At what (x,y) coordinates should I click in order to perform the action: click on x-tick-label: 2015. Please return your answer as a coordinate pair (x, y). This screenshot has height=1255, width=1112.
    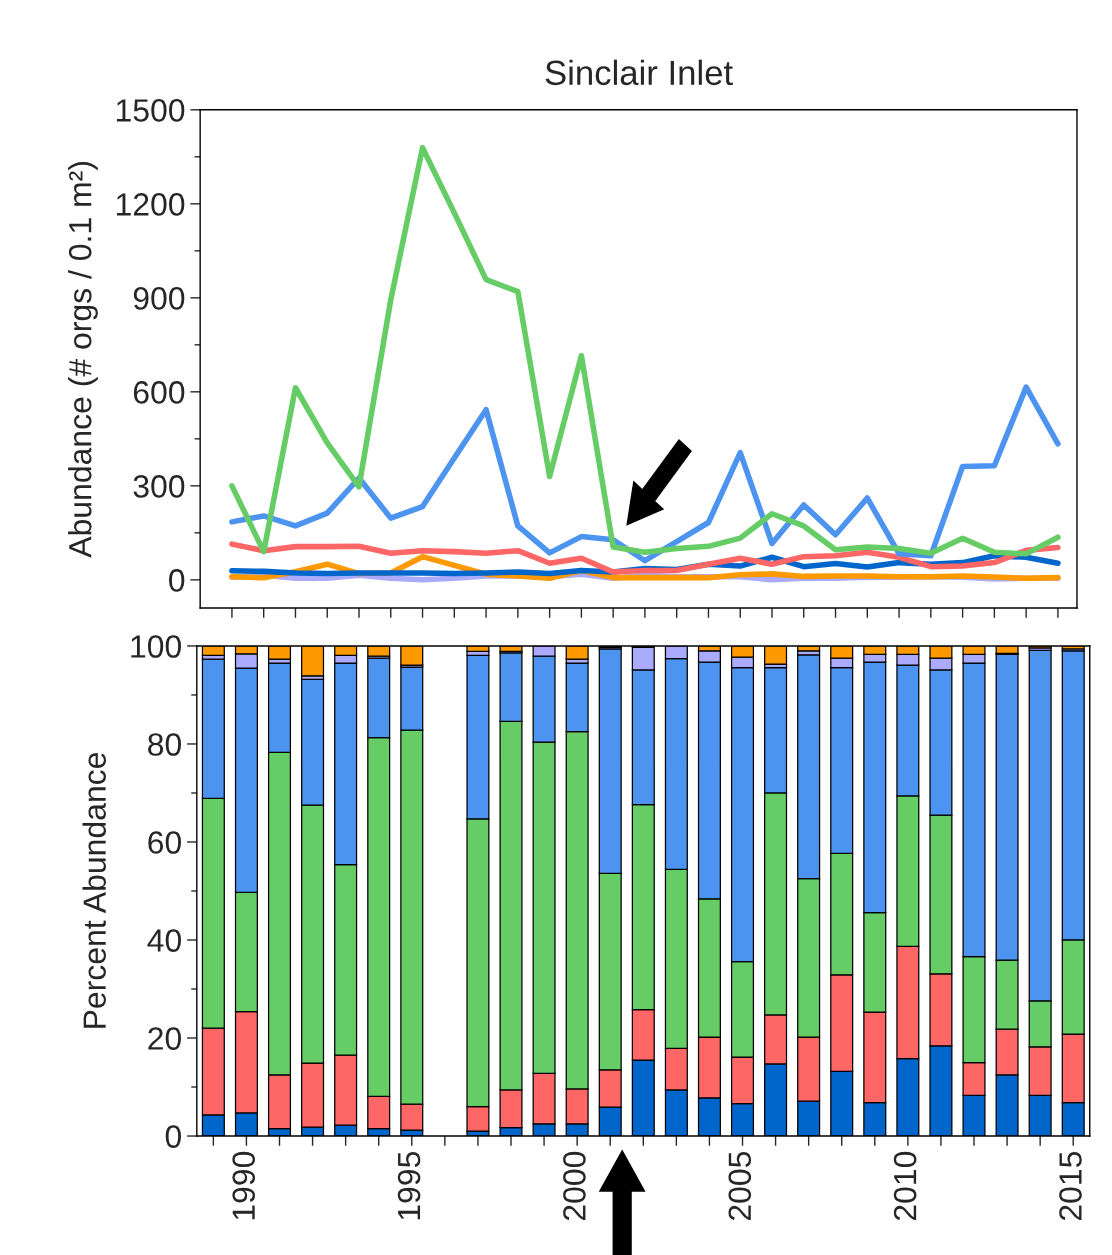
    Looking at the image, I should click on (1070, 1186).